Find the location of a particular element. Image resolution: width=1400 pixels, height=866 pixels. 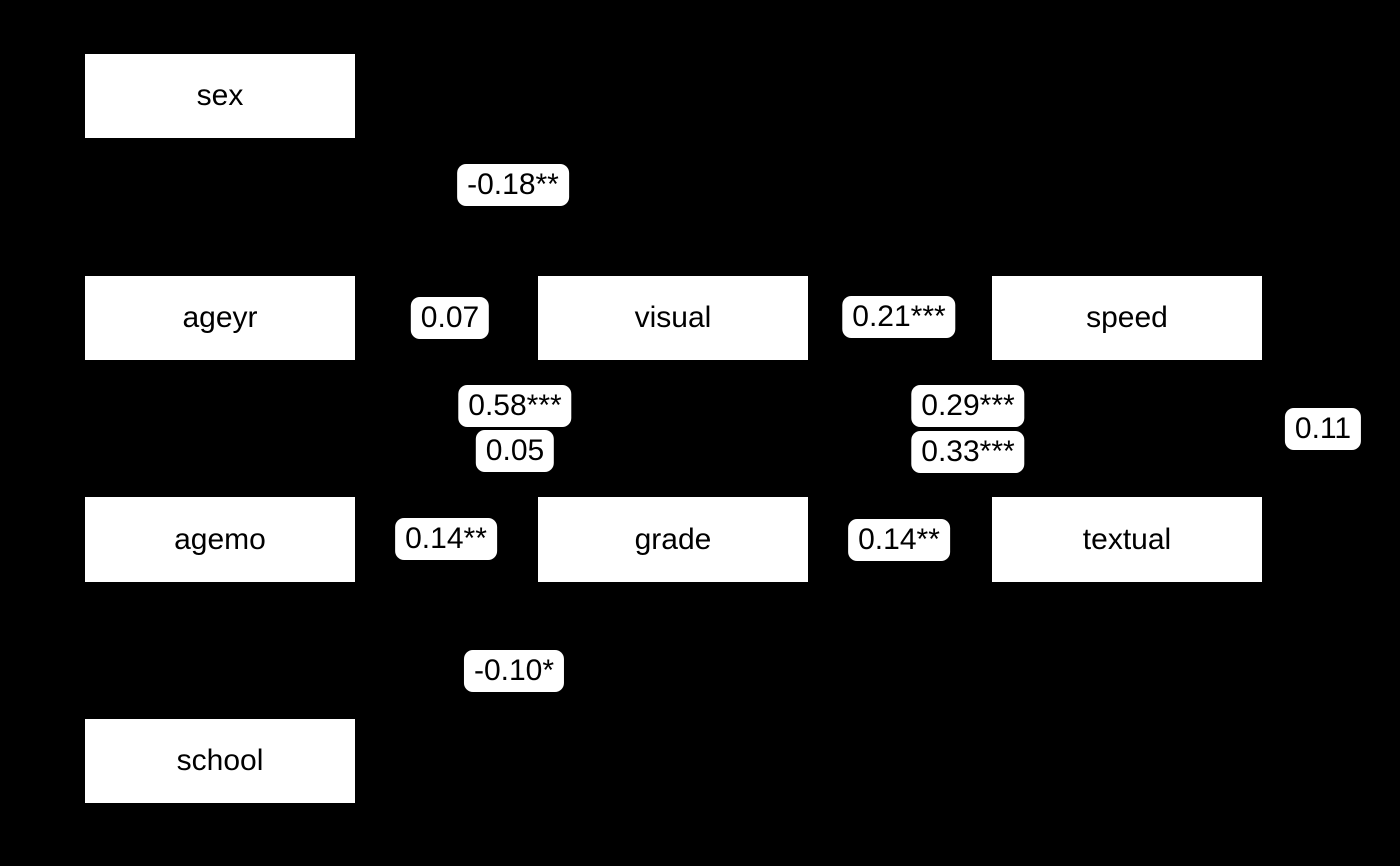

node-ageyr: ageyr is located at coordinates (220, 318).